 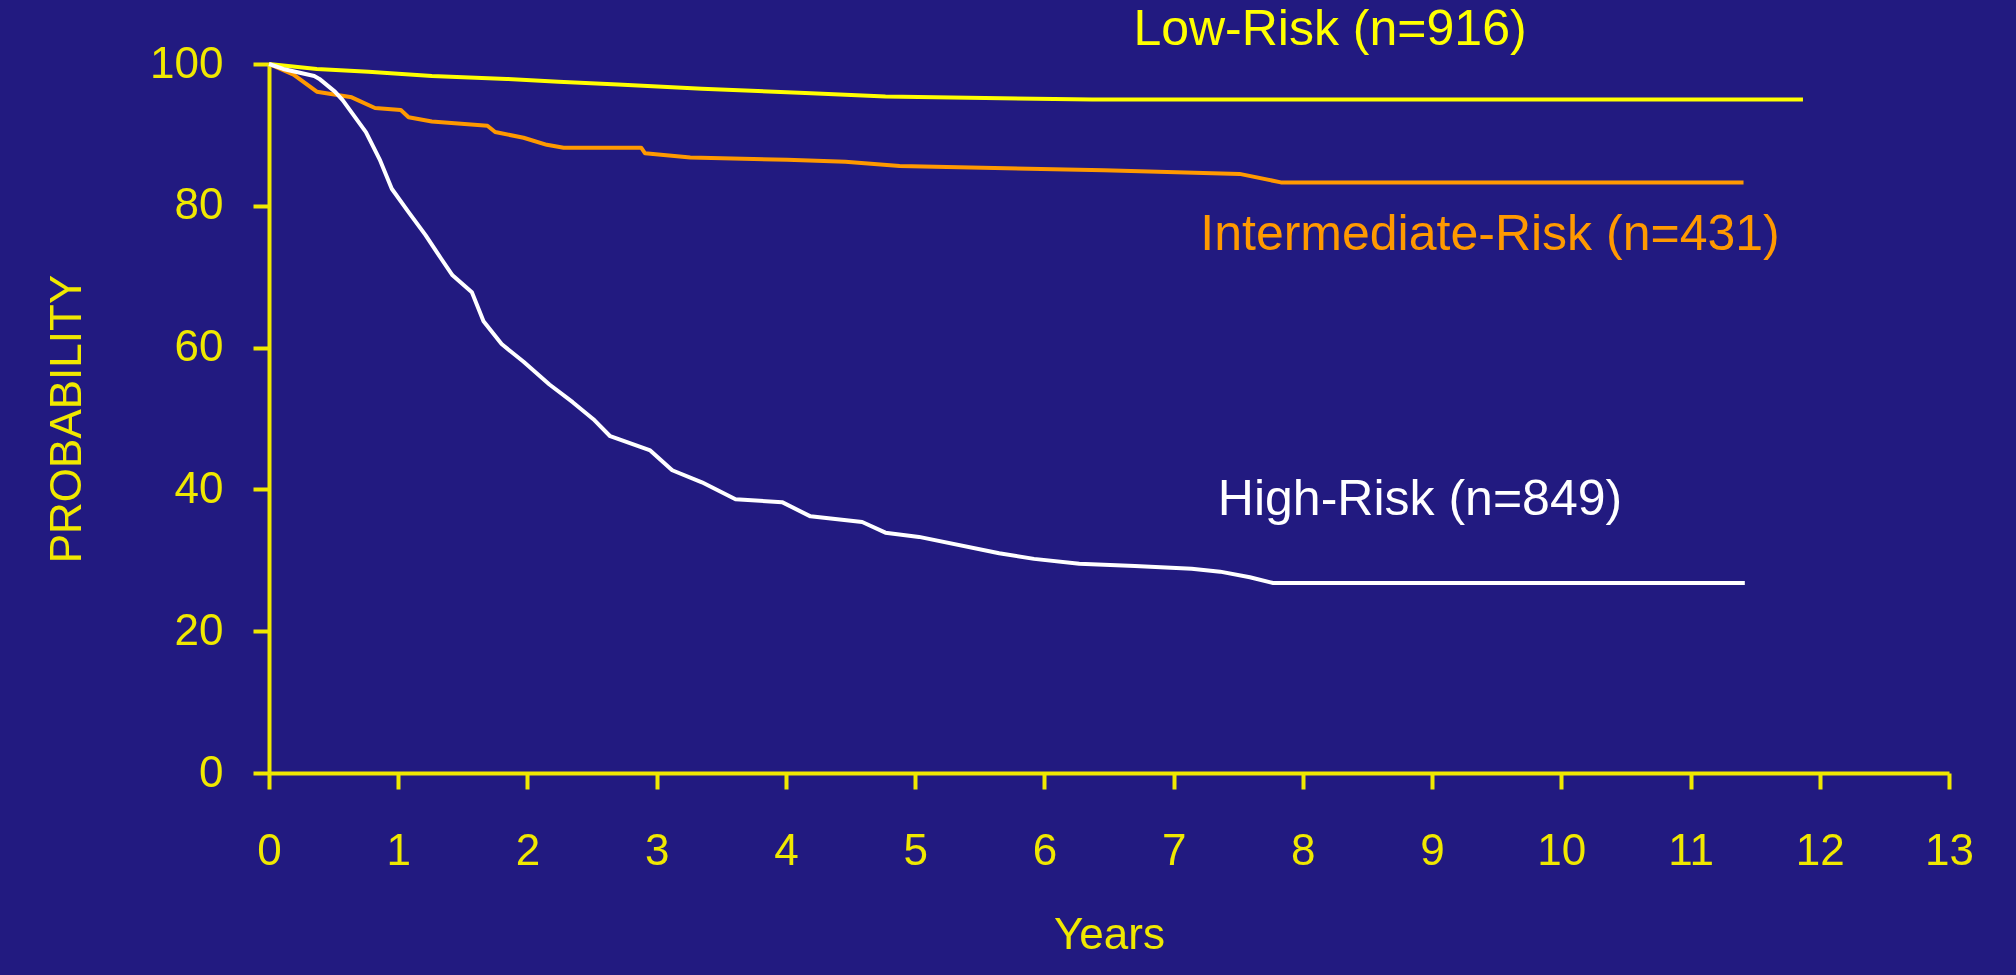 I want to click on y-tick-label: 60, so click(x=199, y=346).